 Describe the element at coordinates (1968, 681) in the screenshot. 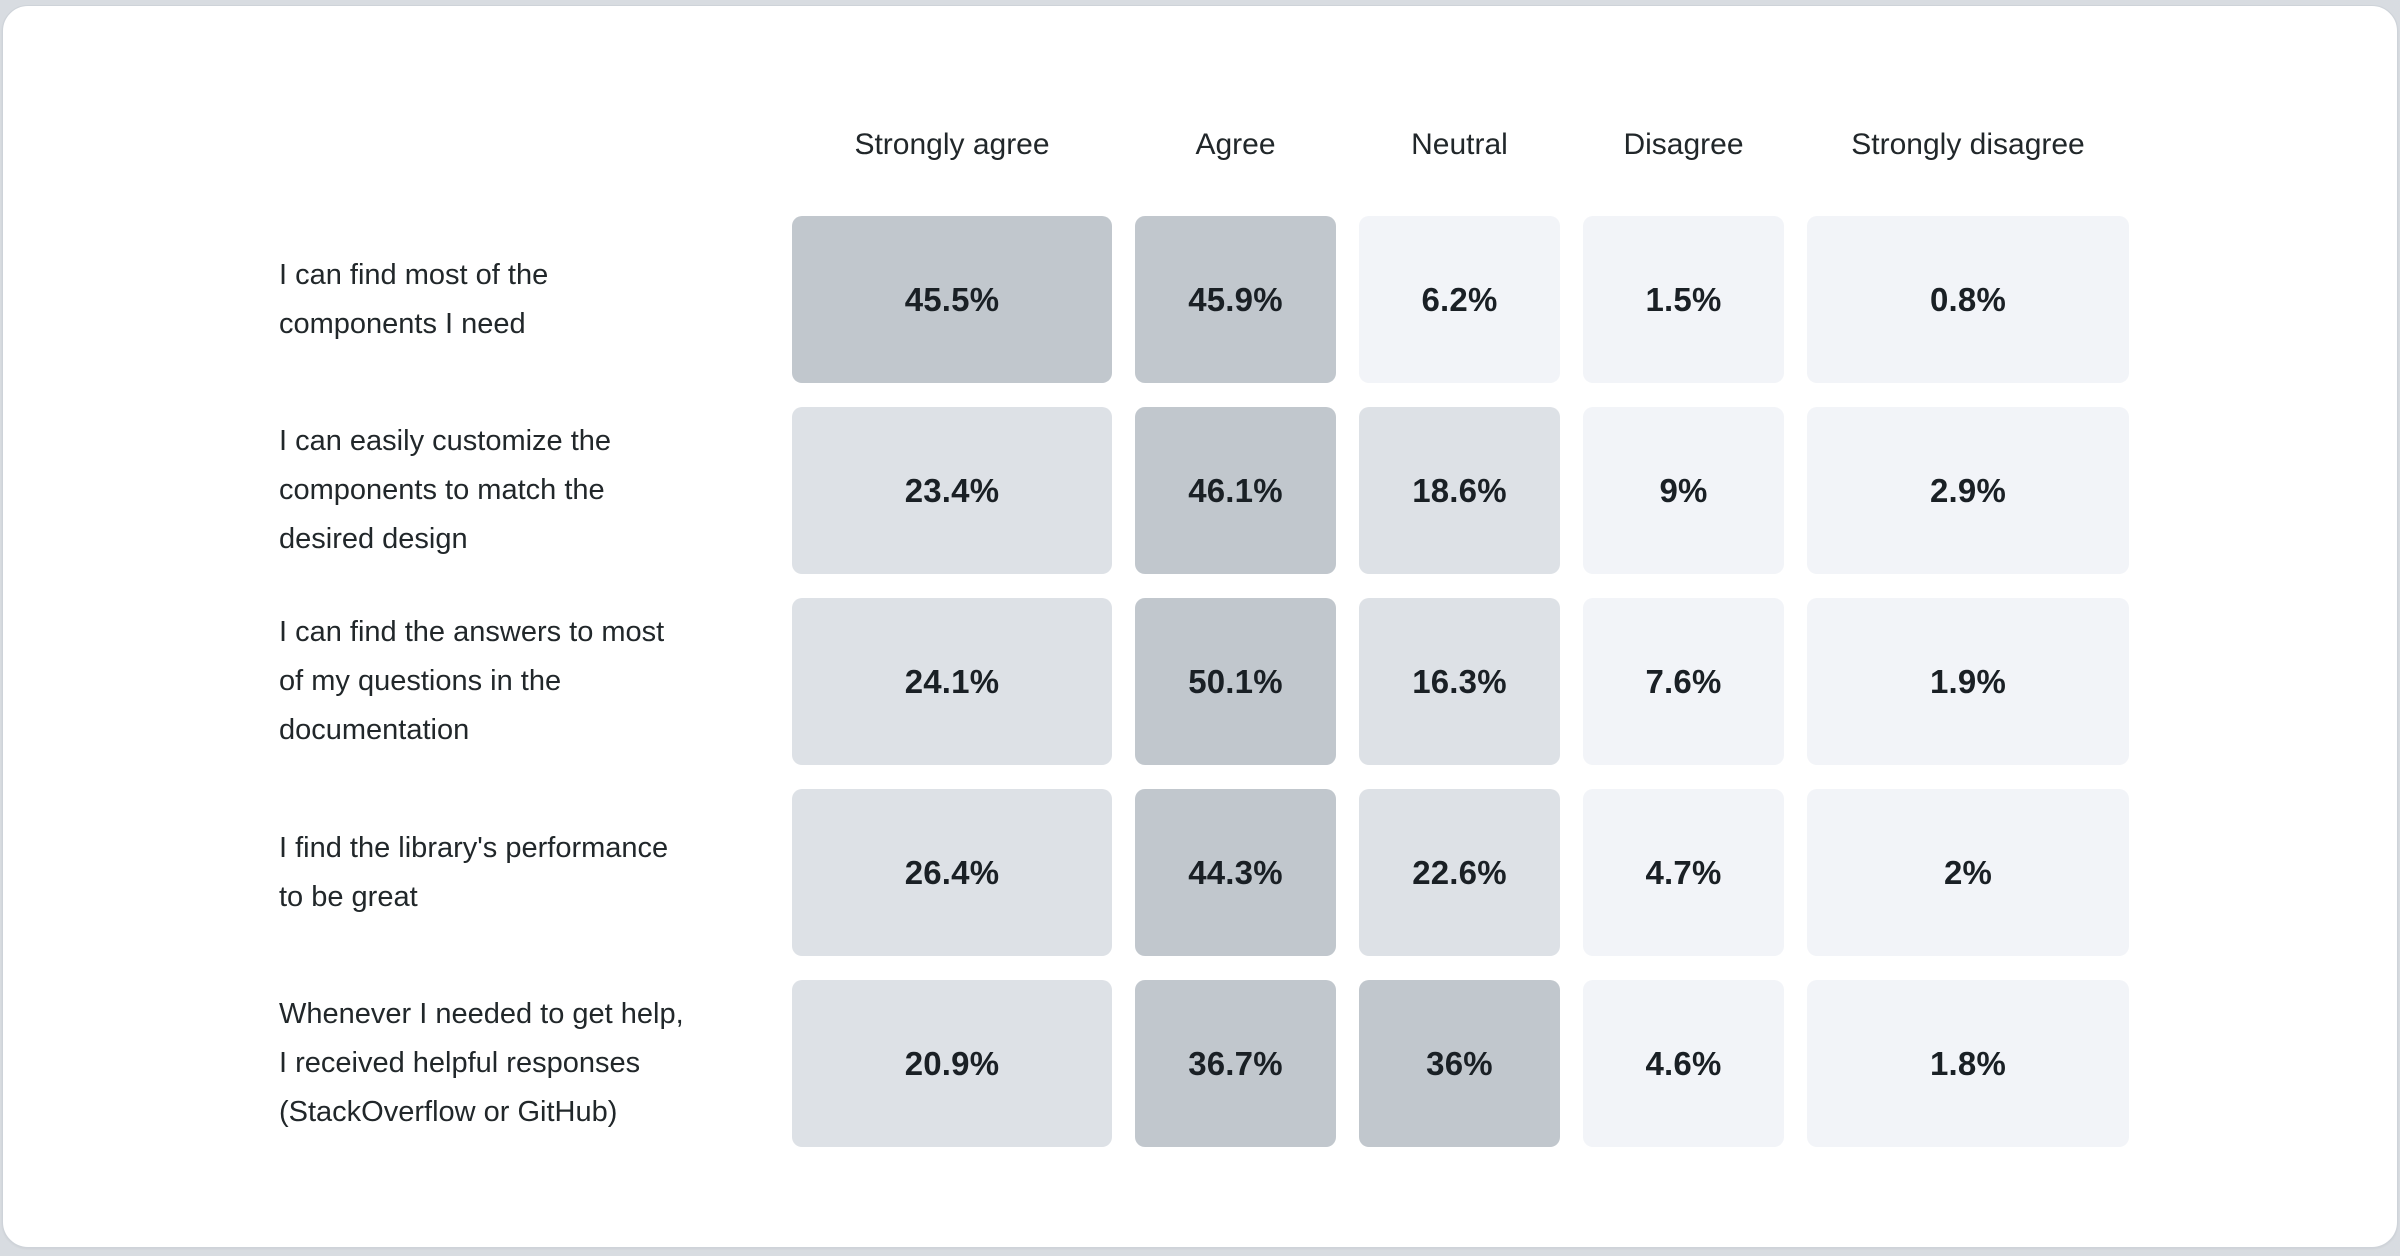

I see `heatmap-cell: 1.9%` at that location.